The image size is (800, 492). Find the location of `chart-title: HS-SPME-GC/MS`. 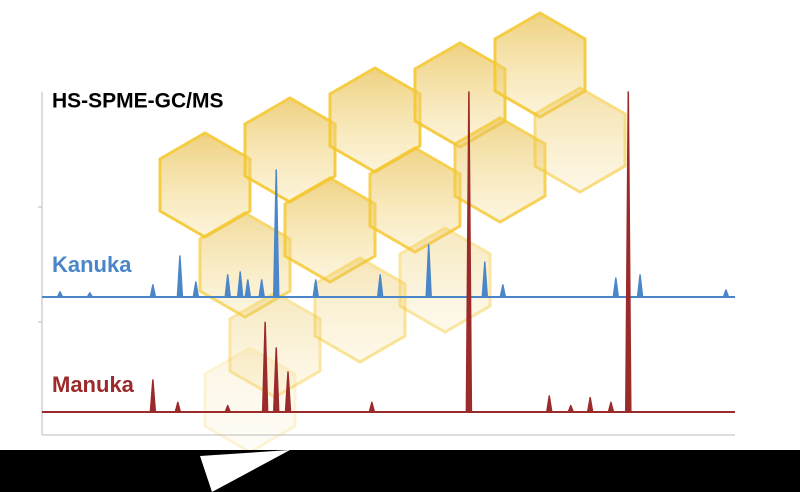

chart-title: HS-SPME-GC/MS is located at coordinates (138, 101).